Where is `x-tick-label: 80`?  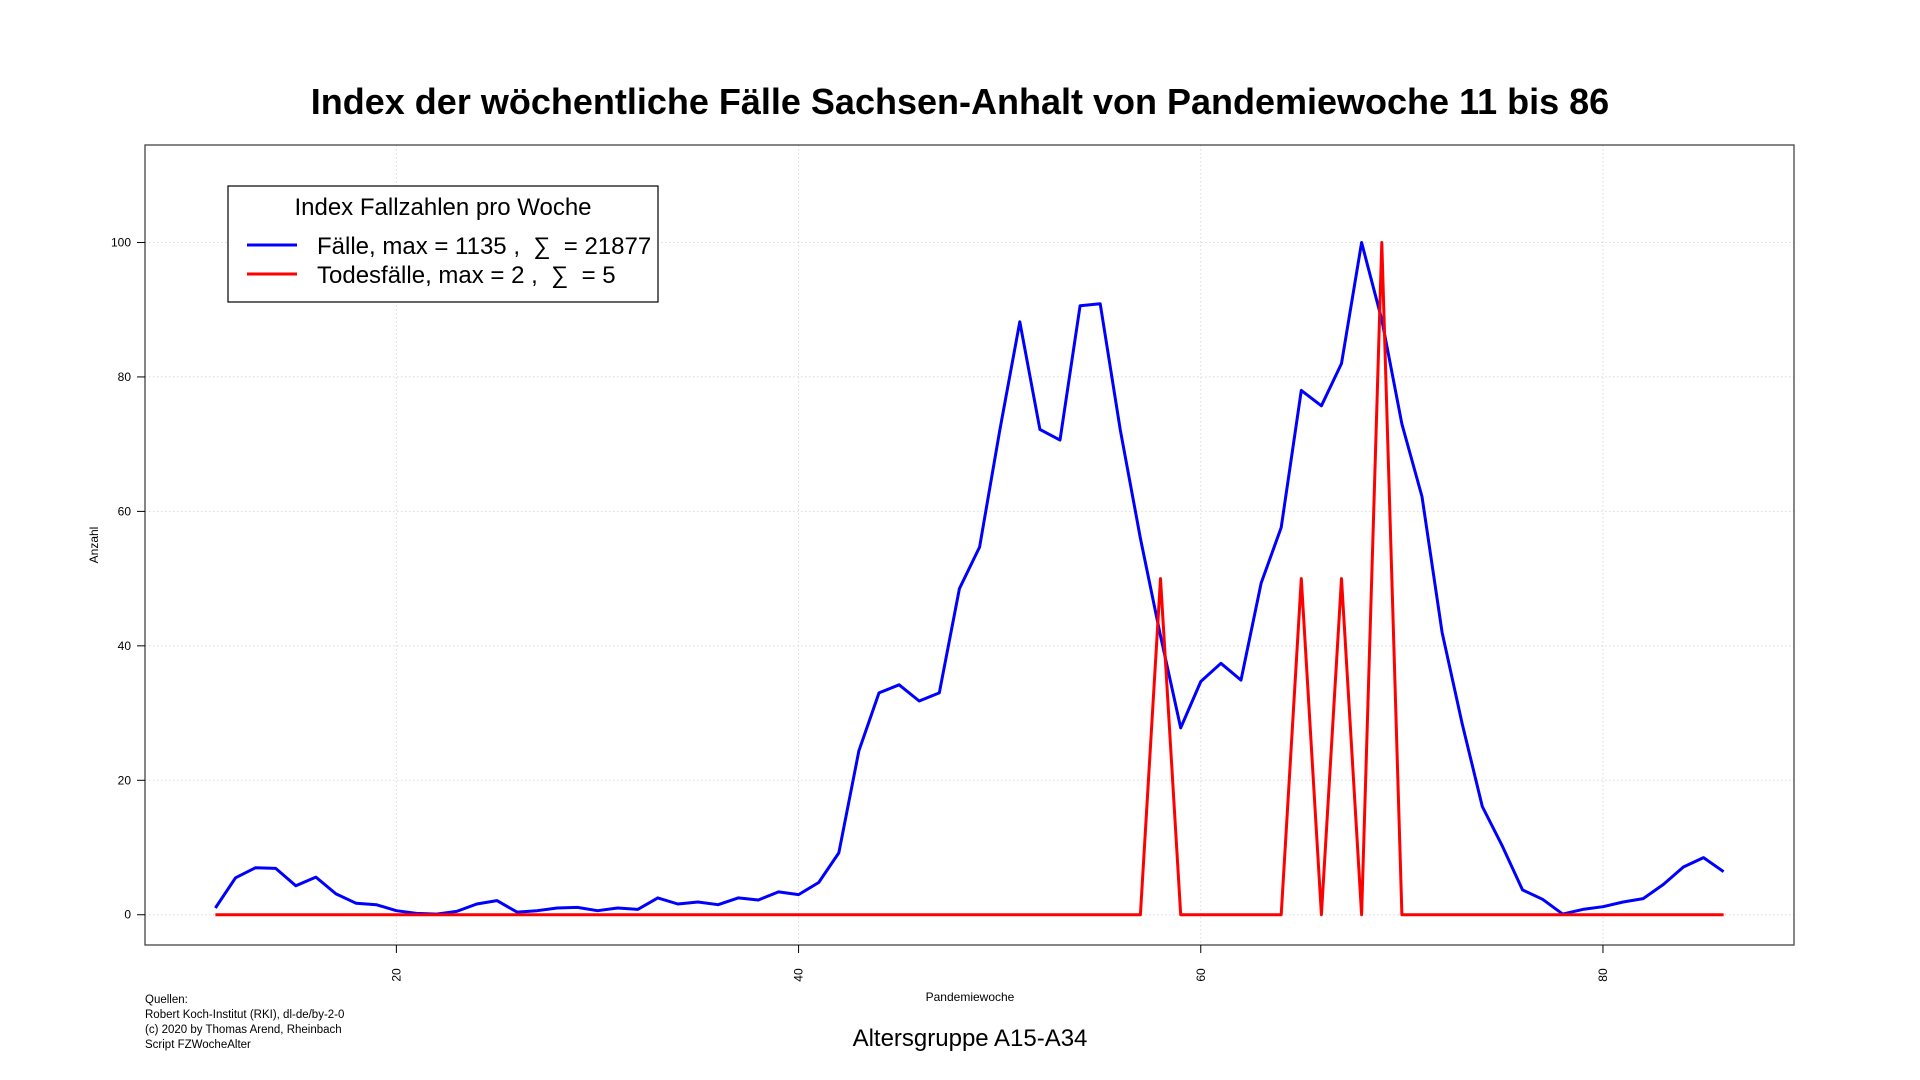 x-tick-label: 80 is located at coordinates (1603, 975).